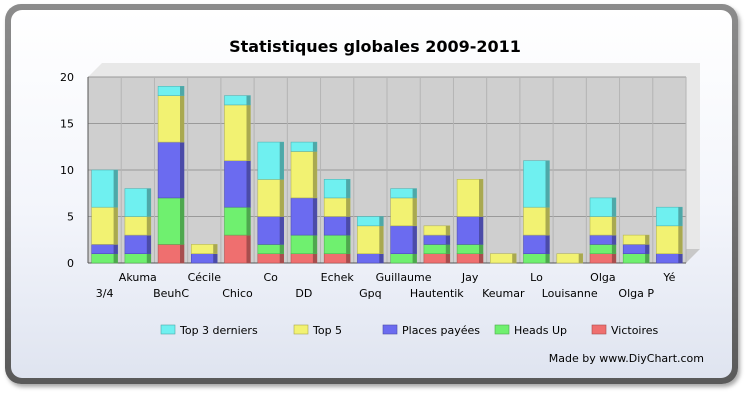  Describe the element at coordinates (626, 358) in the screenshot. I see `credit-text: Made by www.DiyChart.com` at that location.